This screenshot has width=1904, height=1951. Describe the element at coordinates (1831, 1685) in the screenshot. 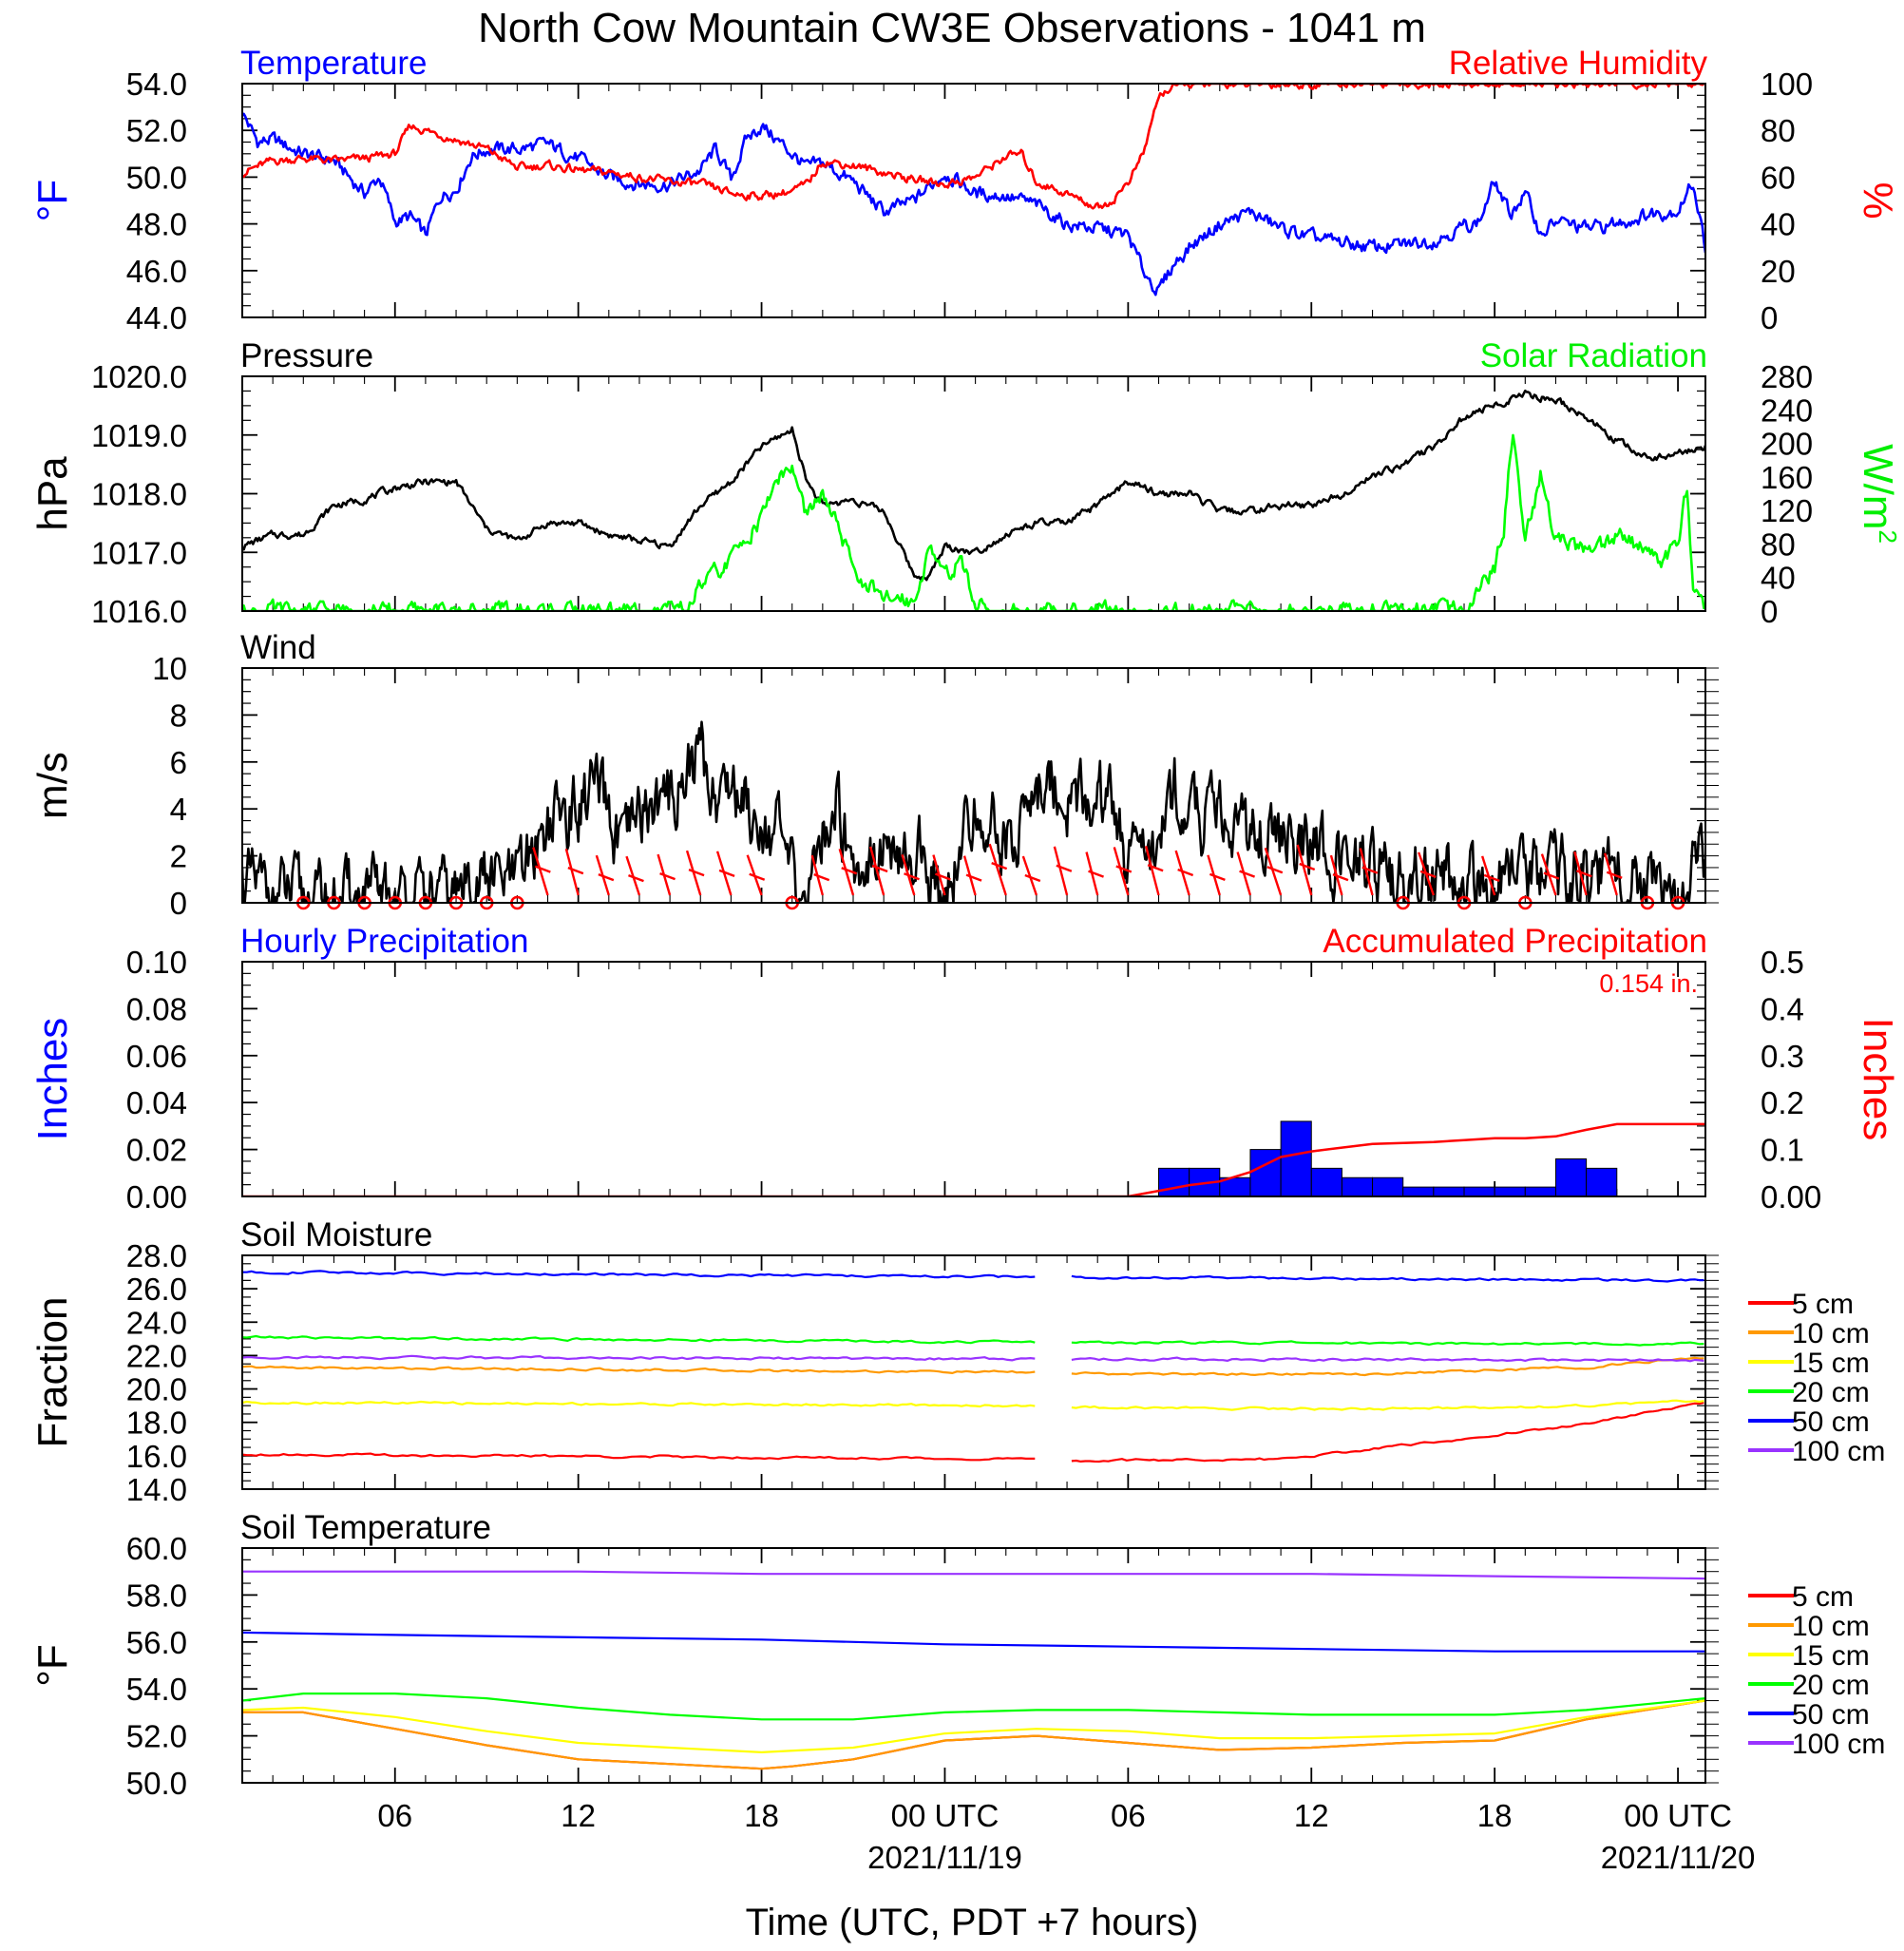

I see `legend-label: 20 cm` at that location.